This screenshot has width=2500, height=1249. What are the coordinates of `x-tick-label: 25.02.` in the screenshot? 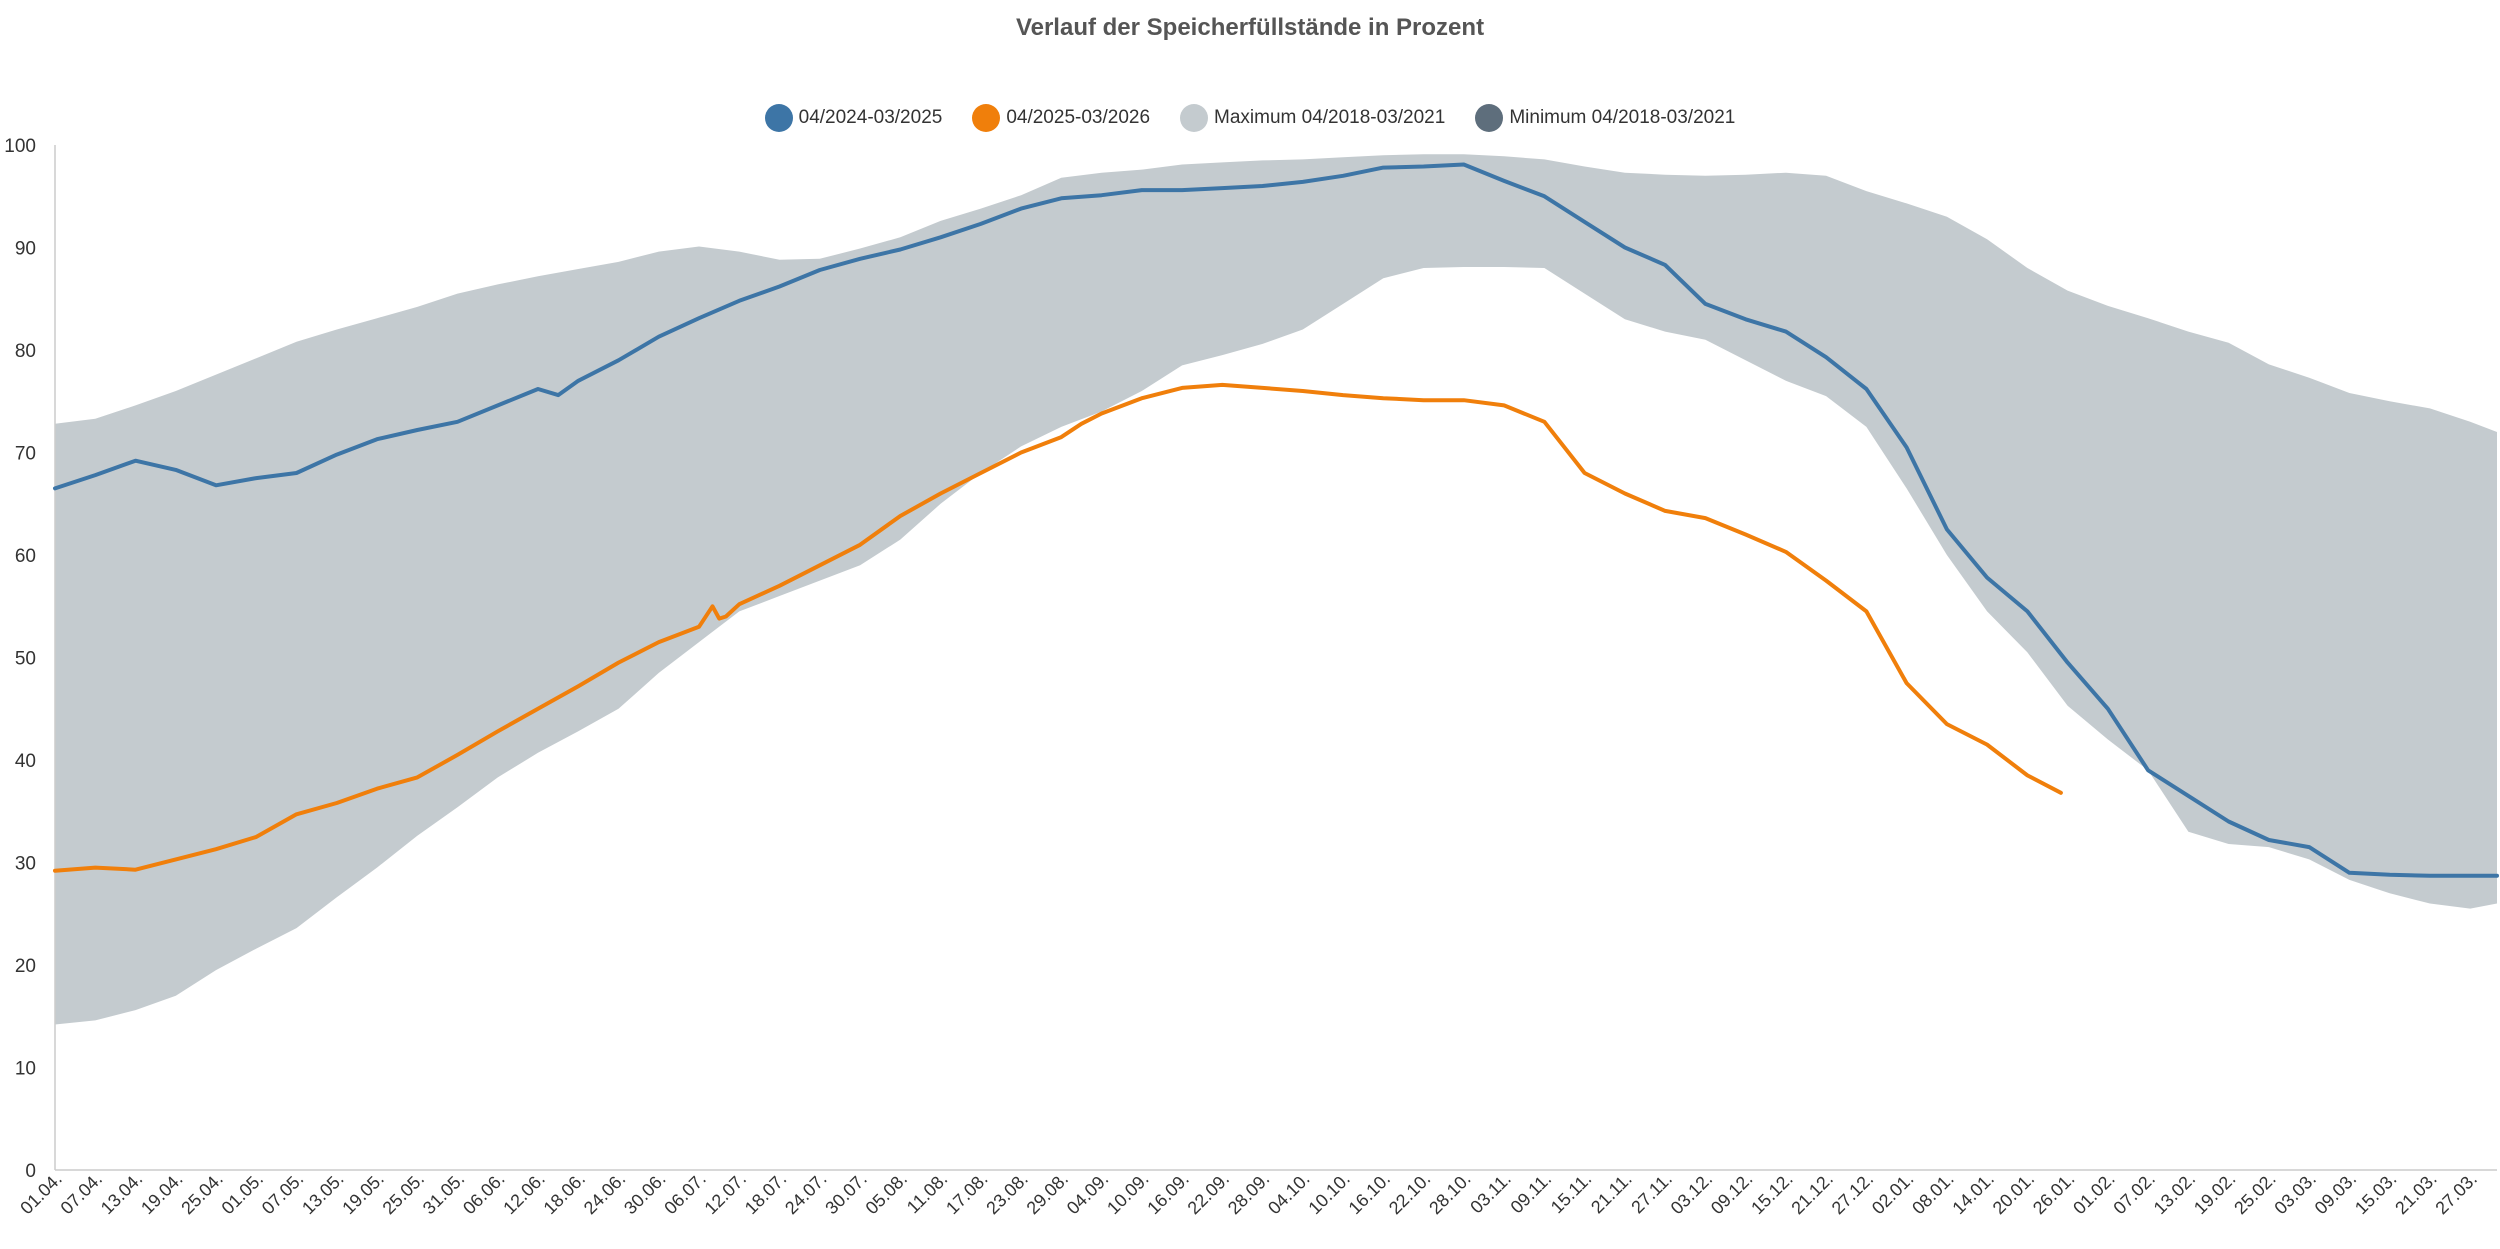 It's located at (2255, 1194).